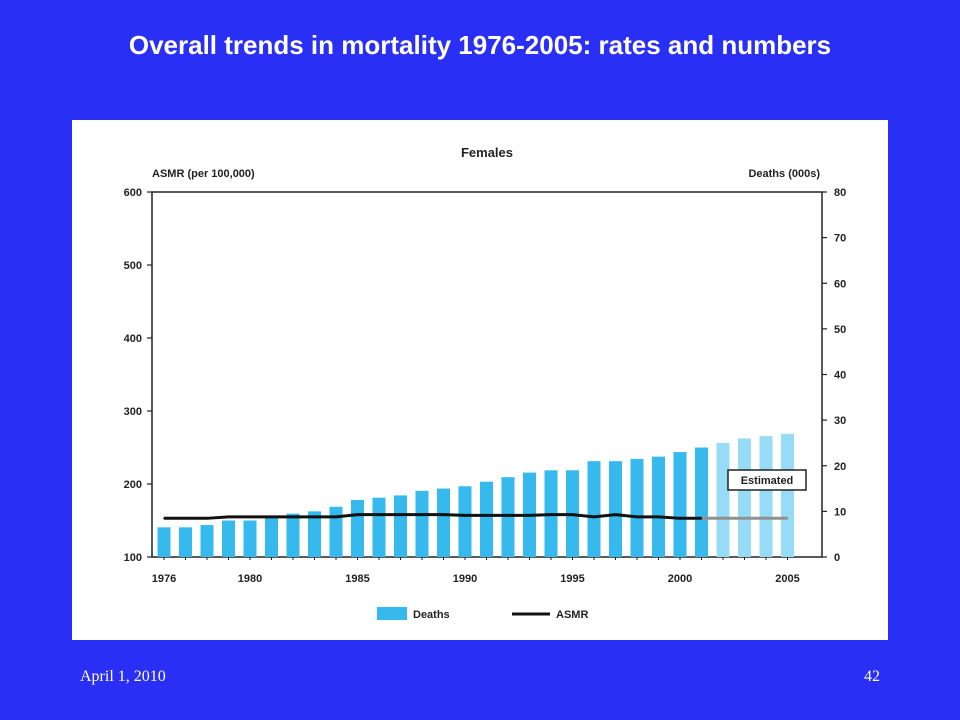  I want to click on legend-deaths-label: Deaths, so click(431, 615).